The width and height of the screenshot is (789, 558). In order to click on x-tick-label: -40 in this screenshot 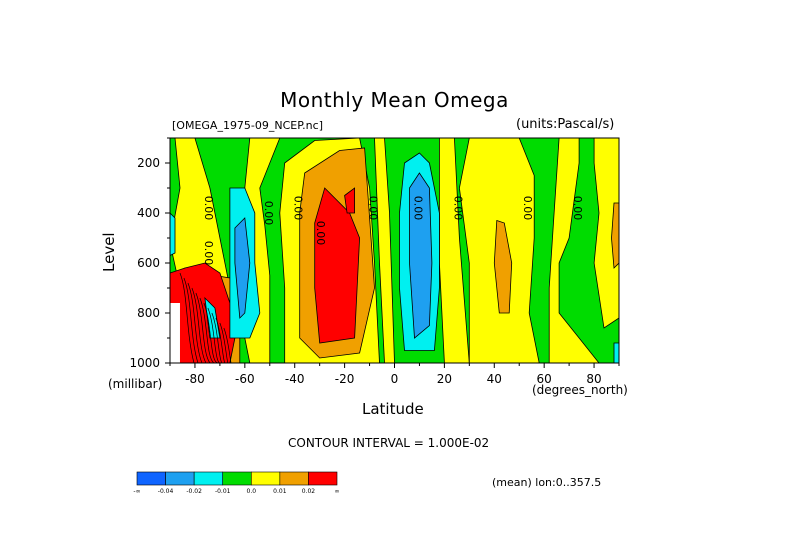, I will do `click(295, 379)`.